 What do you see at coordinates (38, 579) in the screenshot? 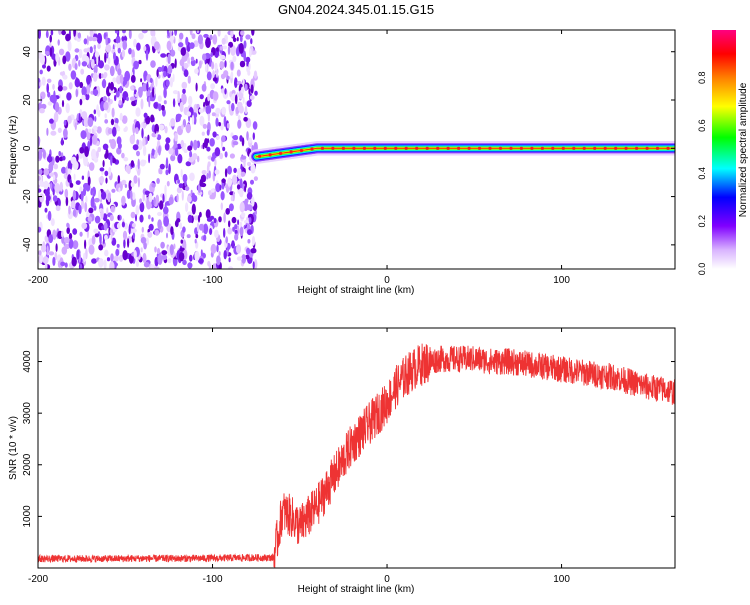
I see `x-tick-label: -200` at bounding box center [38, 579].